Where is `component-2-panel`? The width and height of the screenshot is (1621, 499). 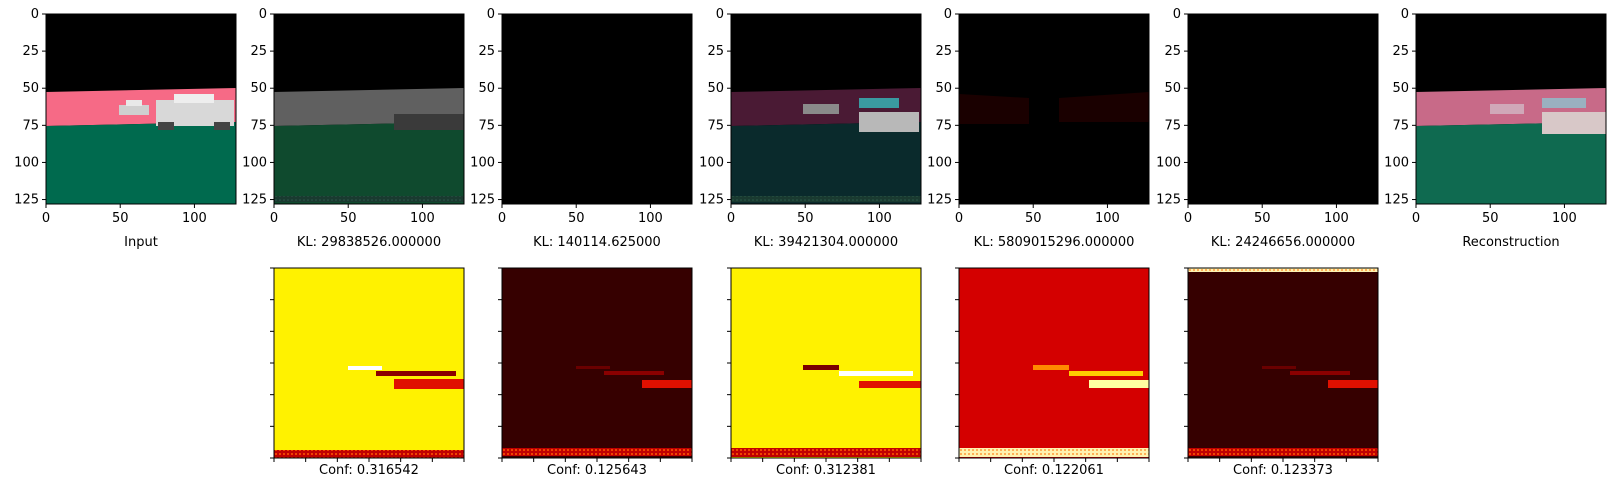 component-2-panel is located at coordinates (597, 109).